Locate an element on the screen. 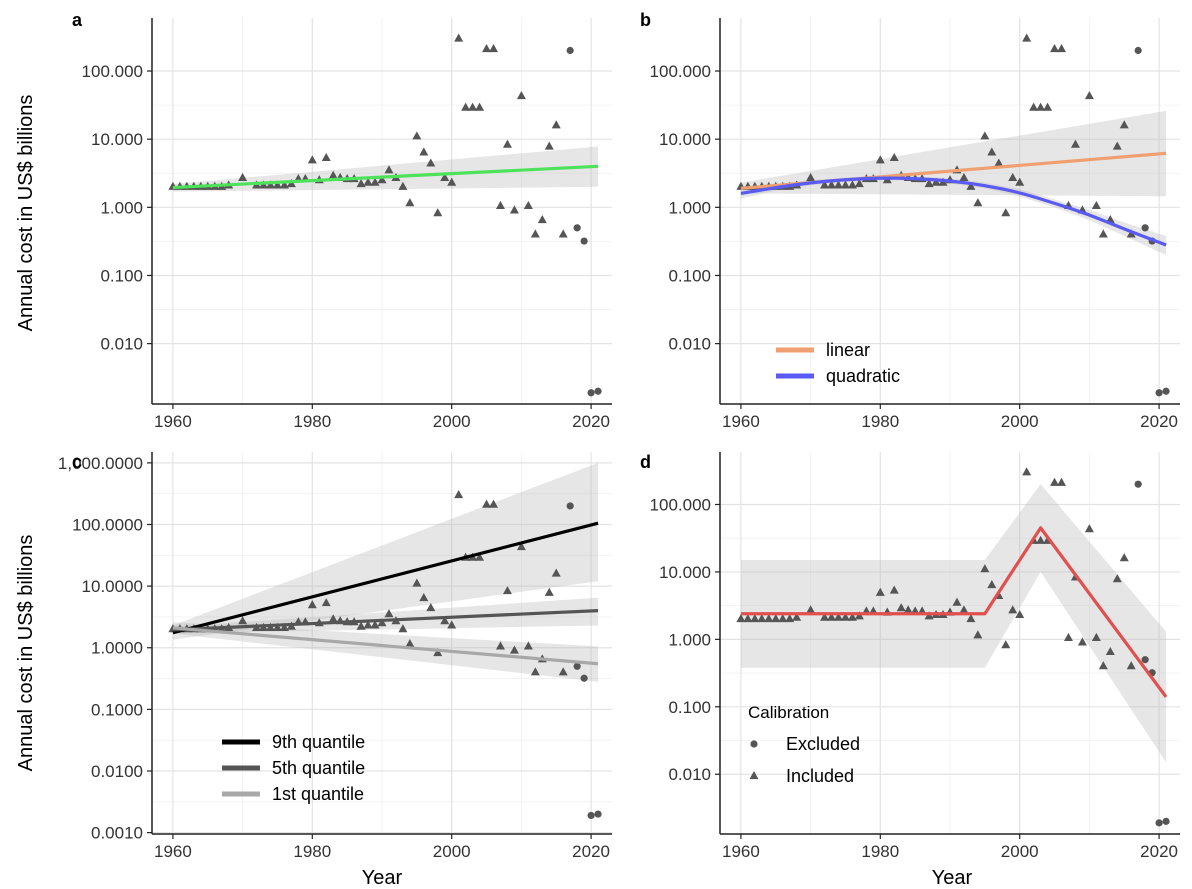 This screenshot has width=1192, height=889. y-axis-title-top: Annual cost in US$ billions is located at coordinates (26, 213).